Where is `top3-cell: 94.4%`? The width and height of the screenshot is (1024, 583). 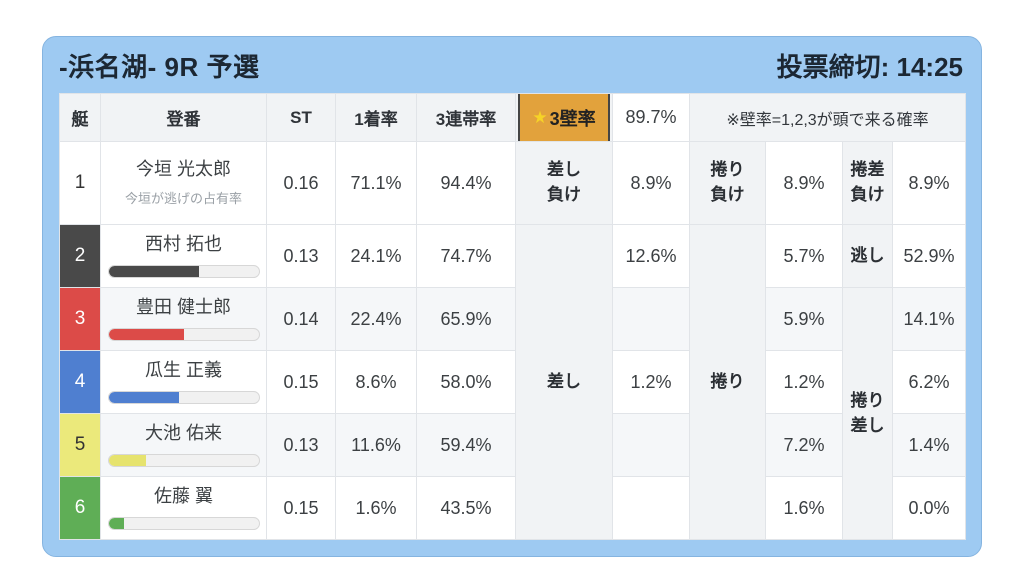 top3-cell: 94.4% is located at coordinates (466, 183).